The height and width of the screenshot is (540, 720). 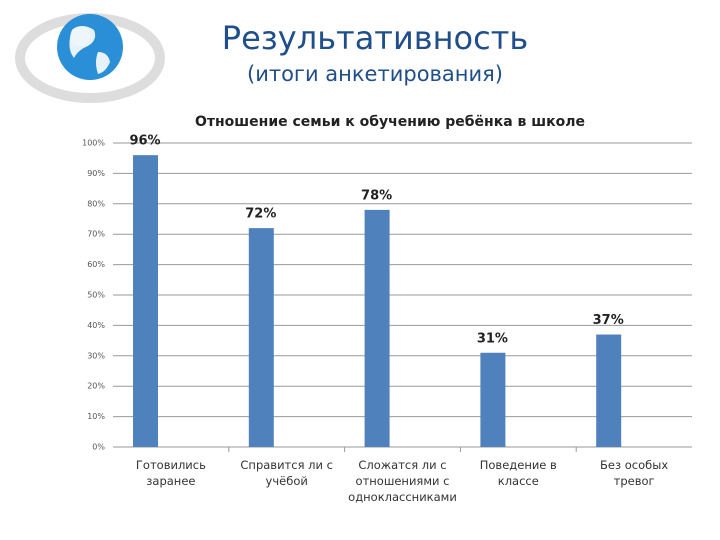 What do you see at coordinates (375, 74) in the screenshot?
I see `slide-subtitle: (итоги анкетирования)` at bounding box center [375, 74].